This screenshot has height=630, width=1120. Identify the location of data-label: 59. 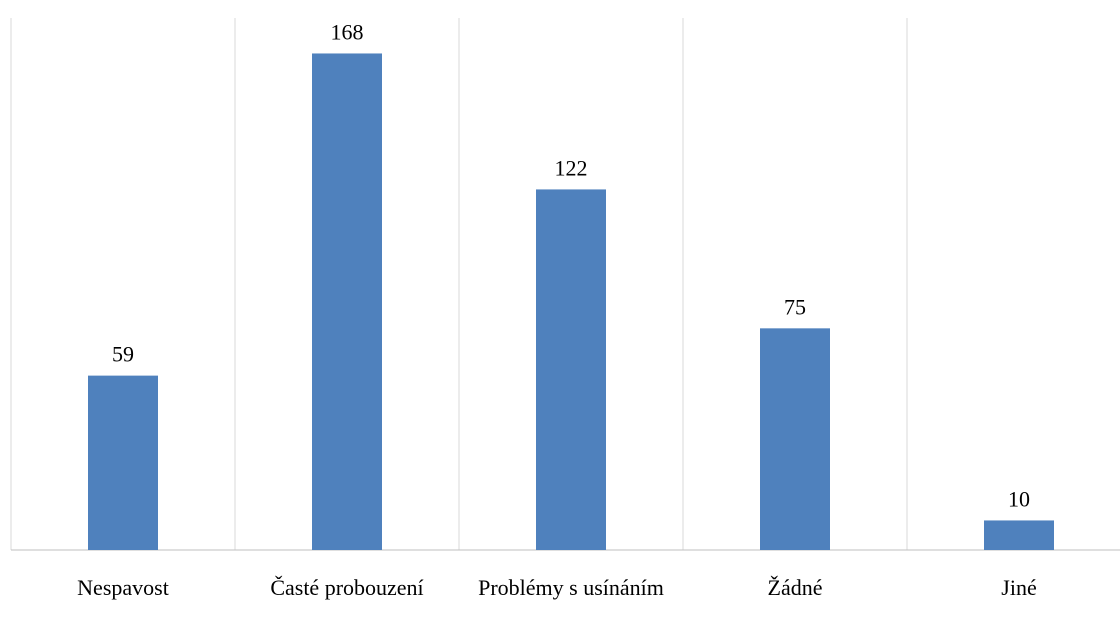
(123, 354).